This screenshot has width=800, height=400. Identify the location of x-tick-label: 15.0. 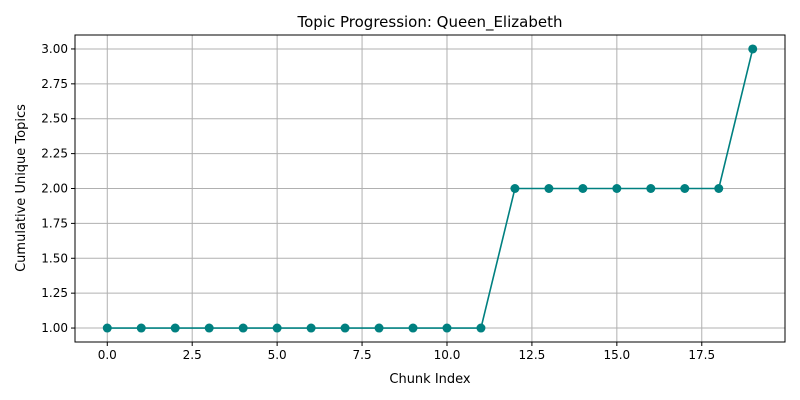
(616, 355).